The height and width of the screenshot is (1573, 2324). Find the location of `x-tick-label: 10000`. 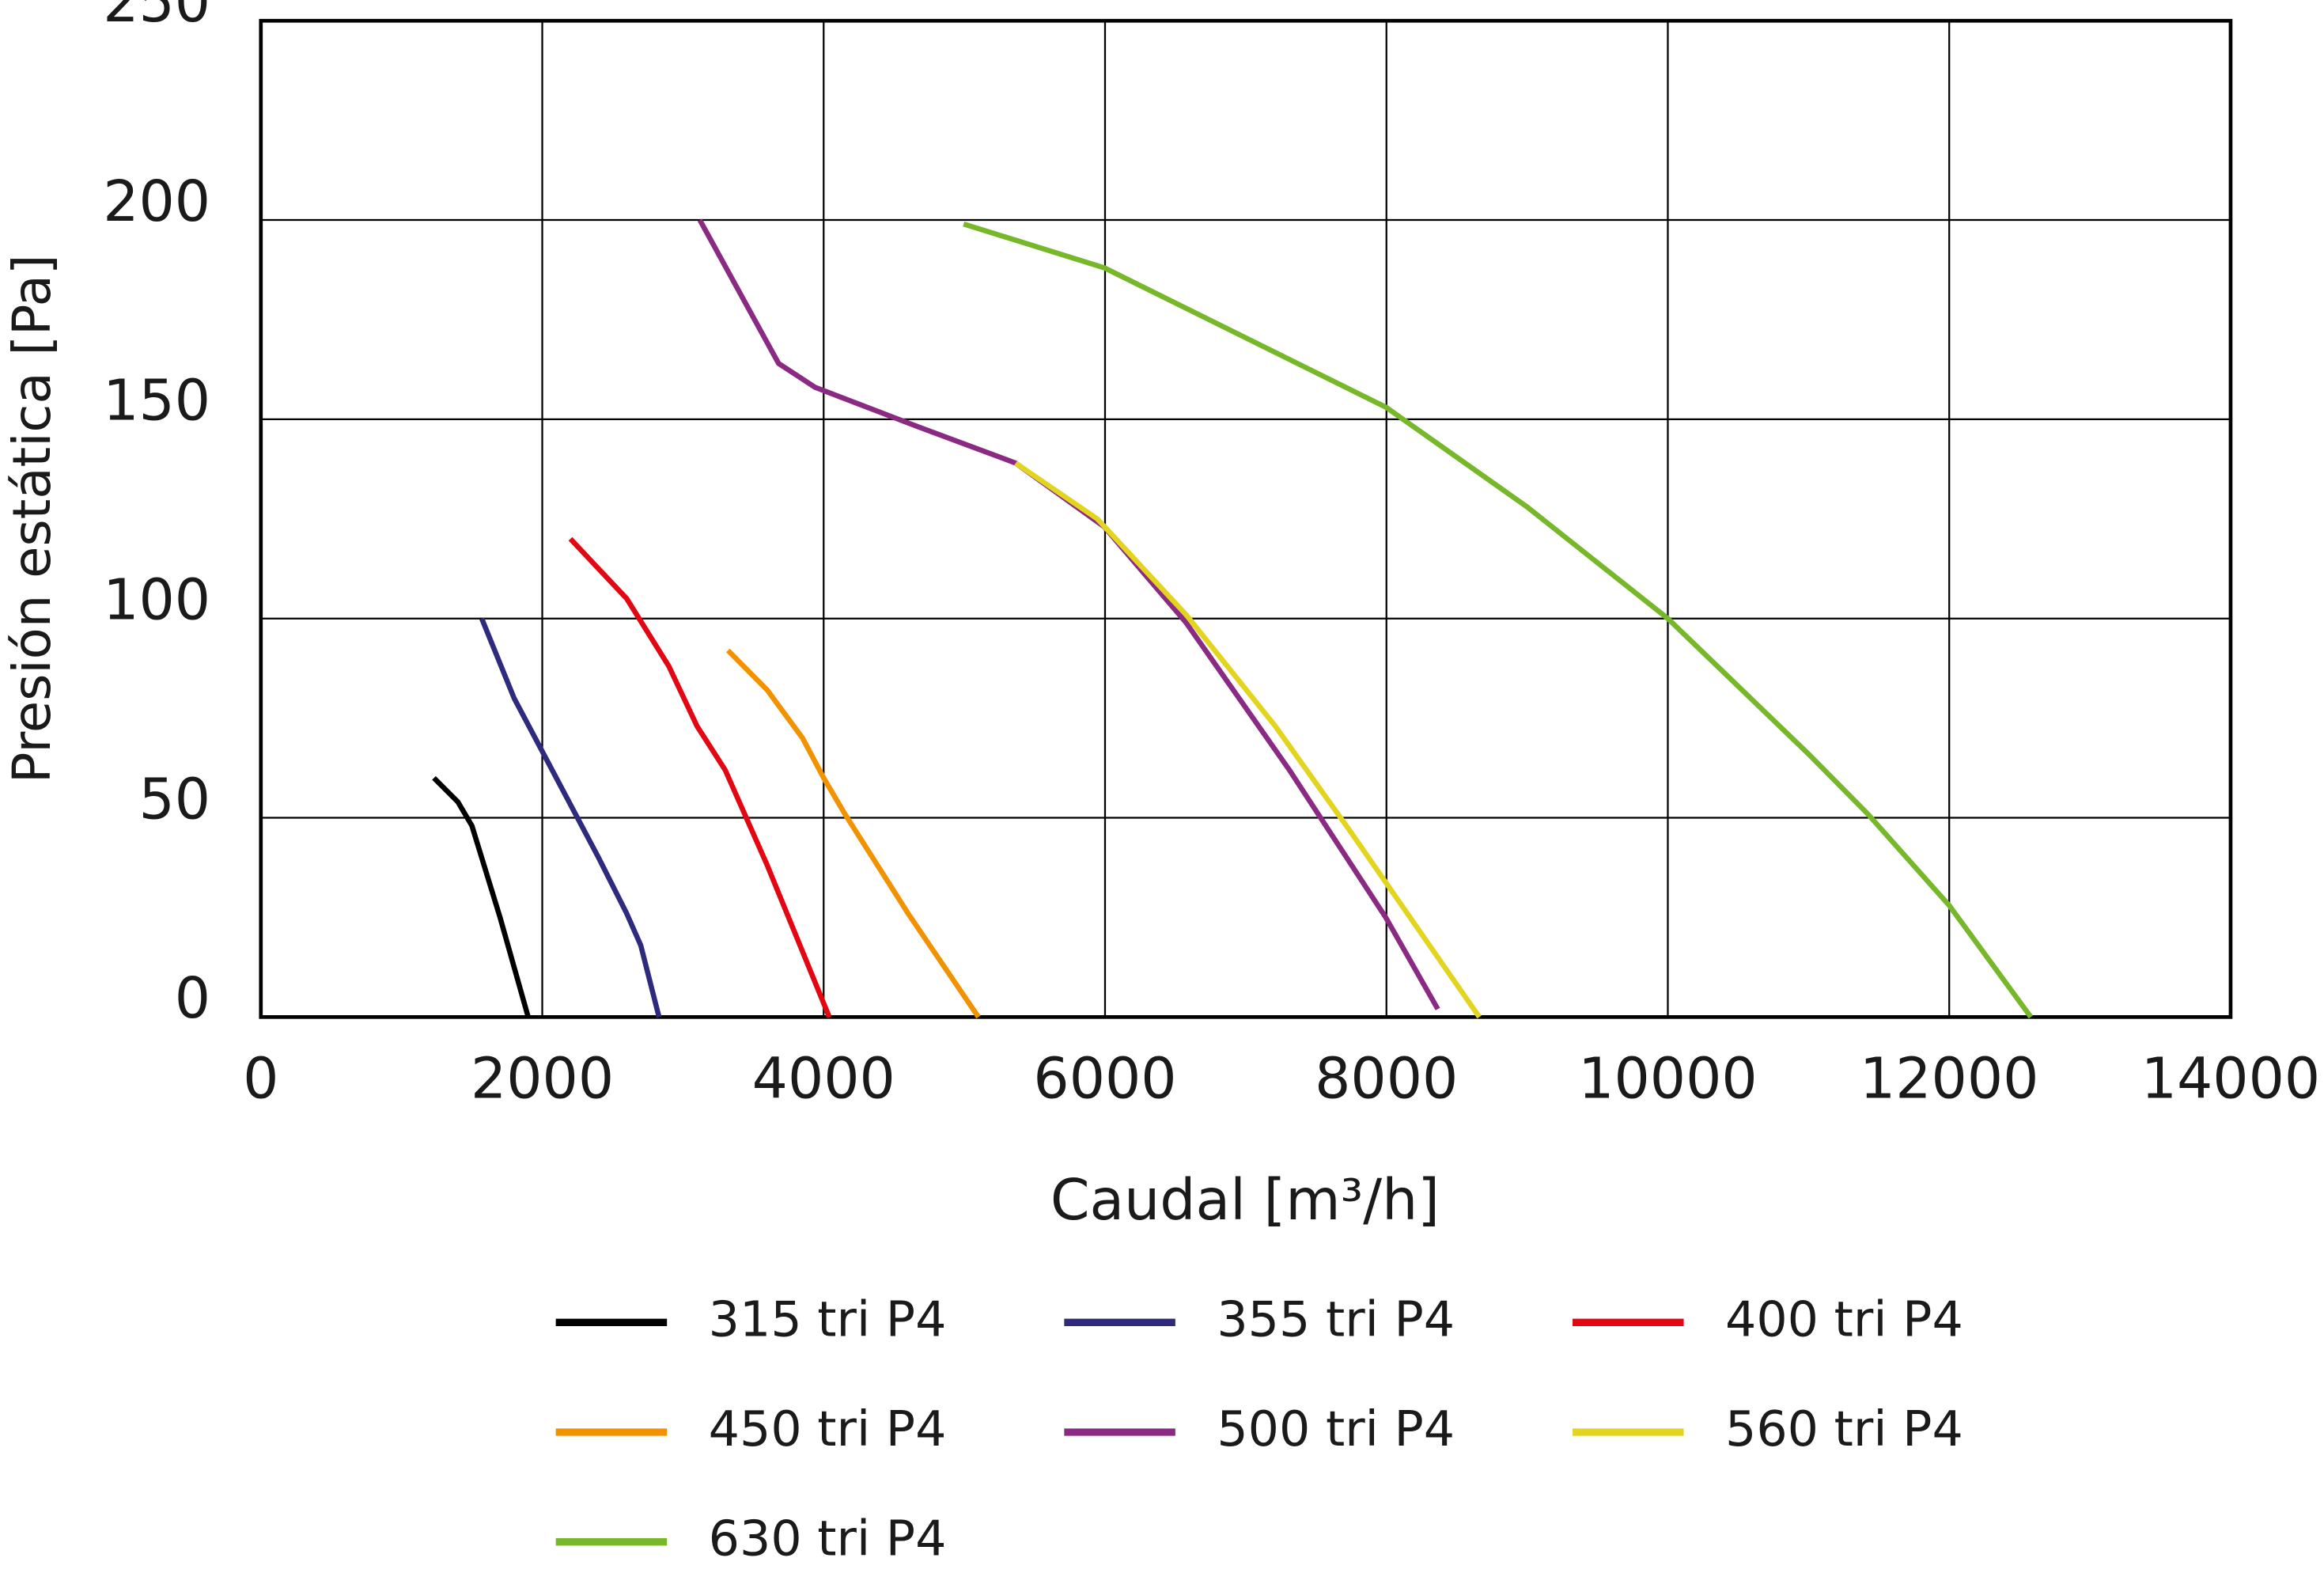

x-tick-label: 10000 is located at coordinates (1667, 1078).